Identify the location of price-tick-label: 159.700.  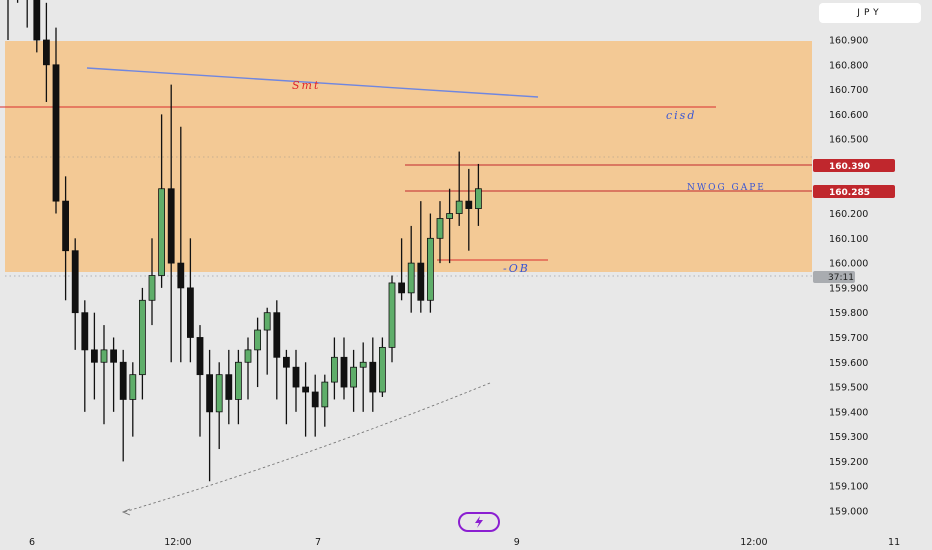
(848, 338).